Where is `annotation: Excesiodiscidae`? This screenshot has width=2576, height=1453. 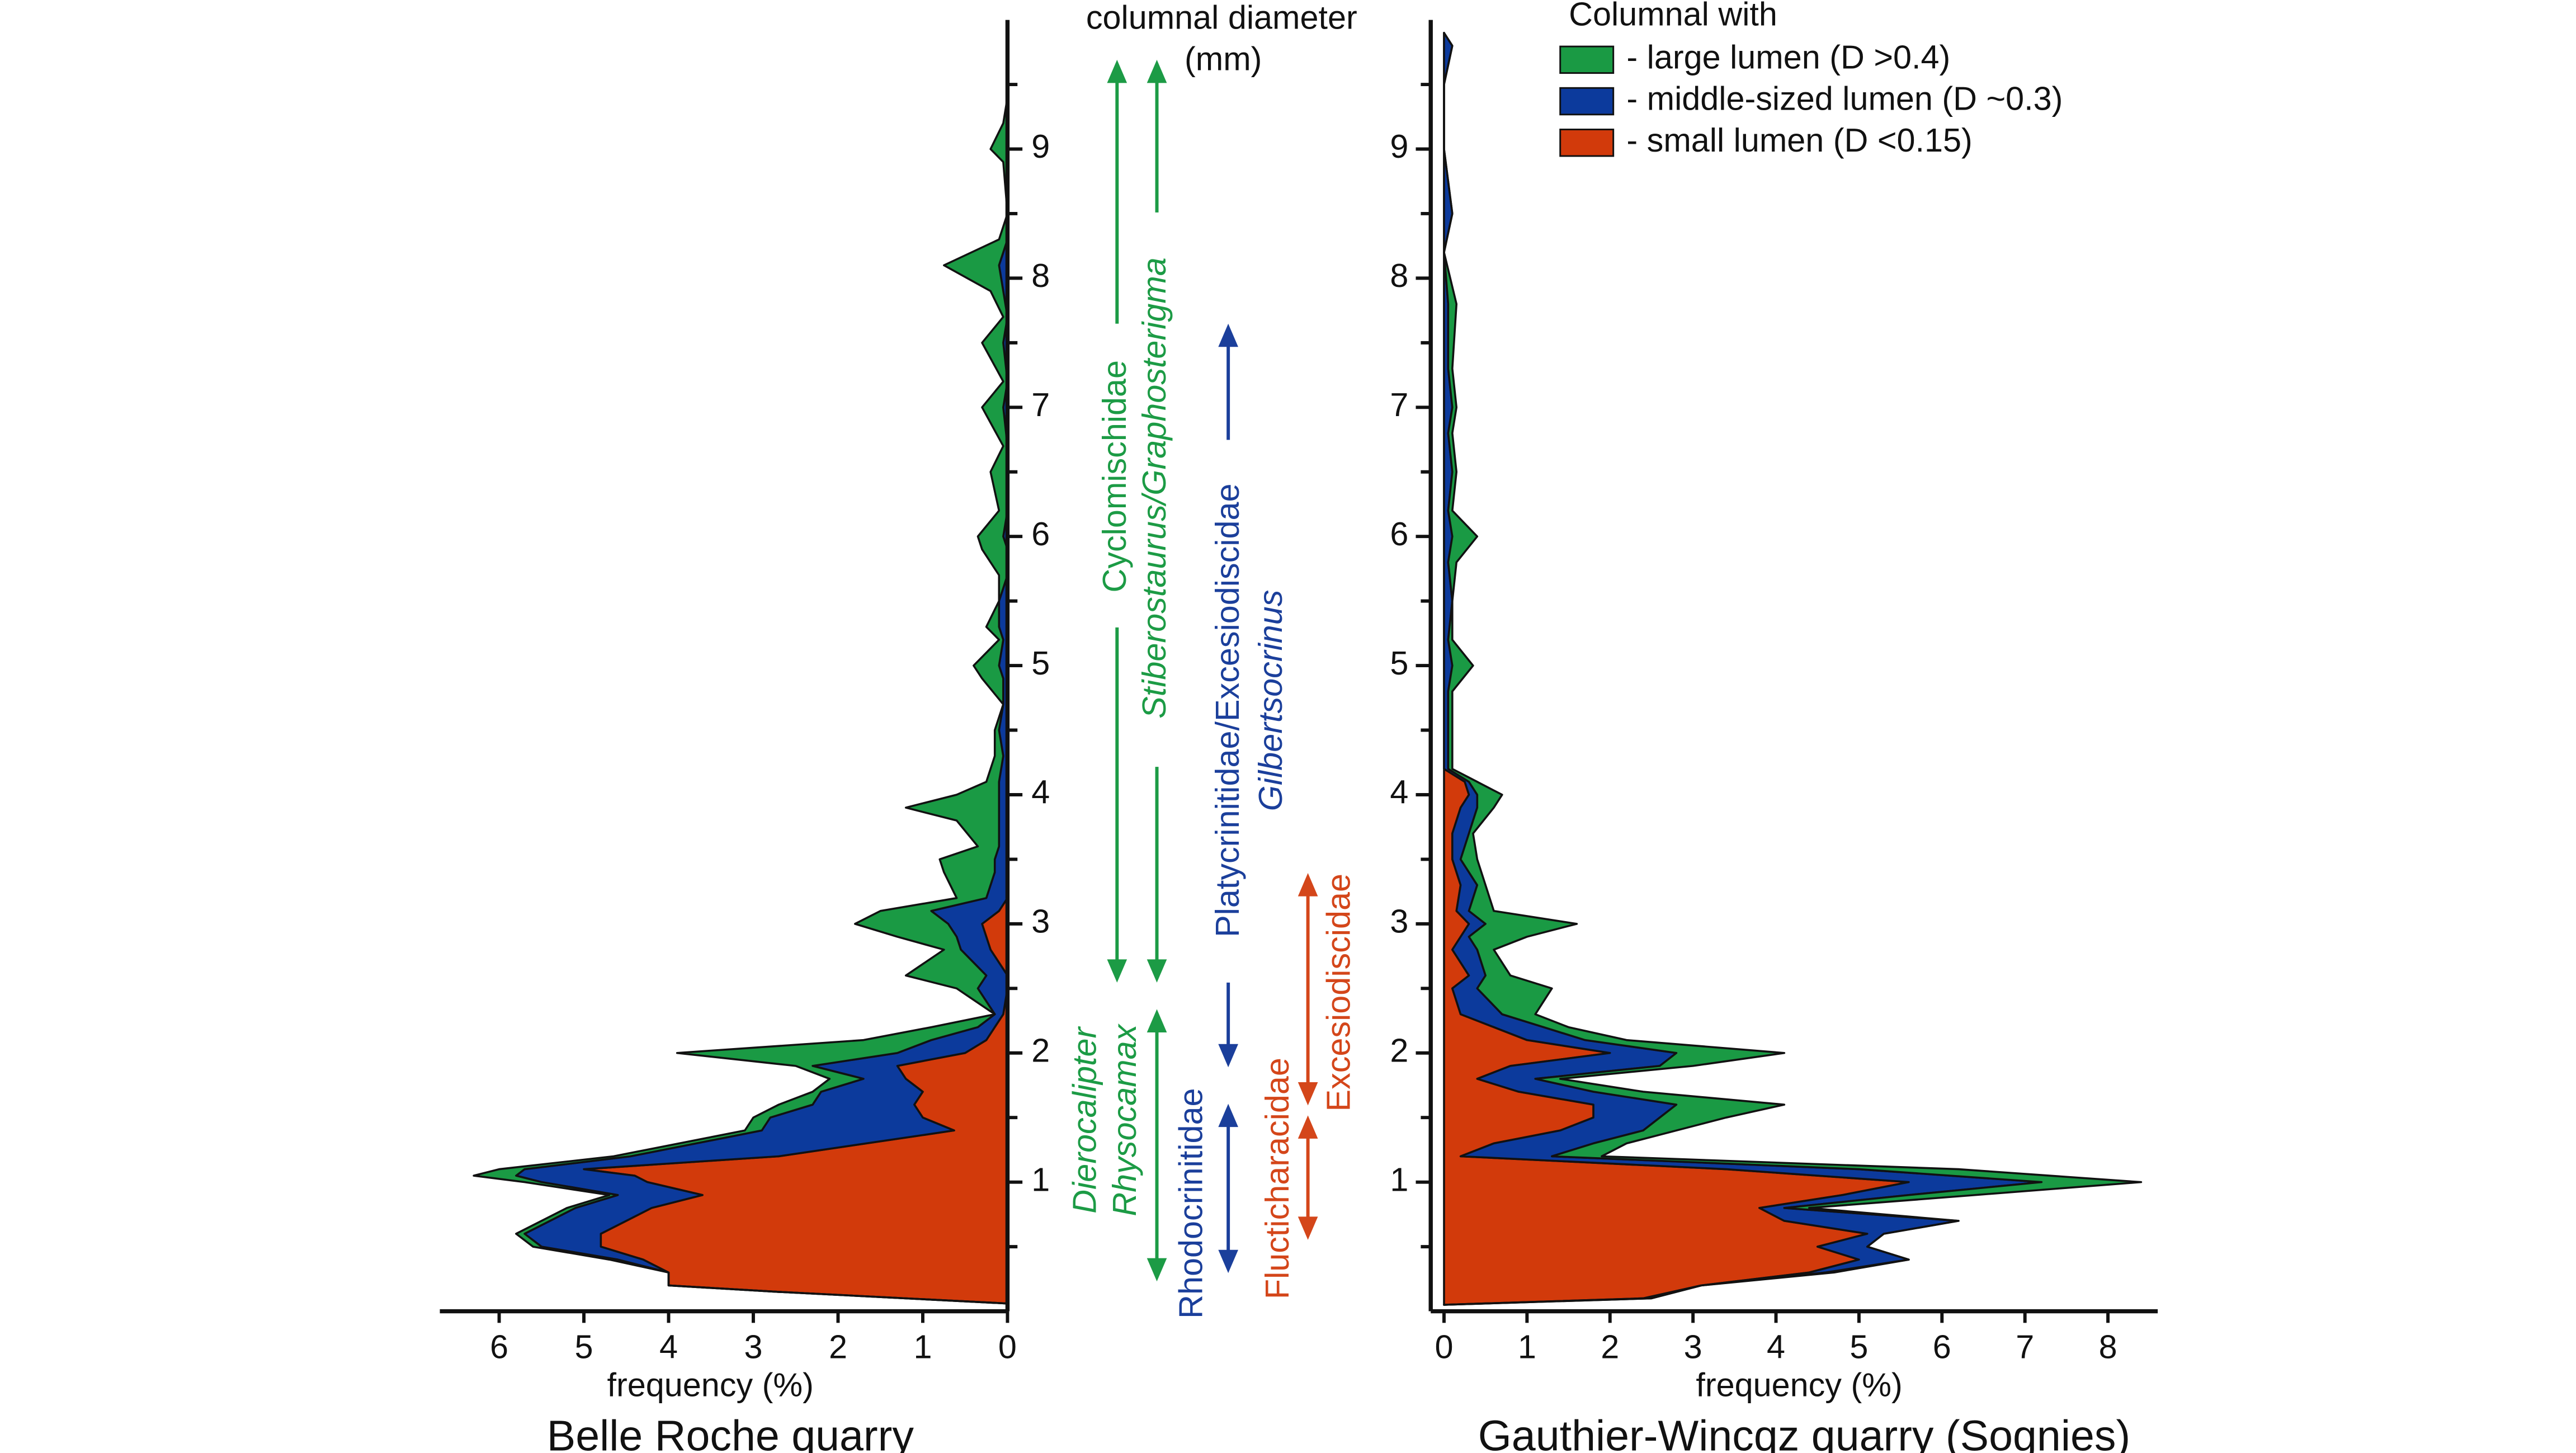
annotation: Excesiodiscidae is located at coordinates (1338, 993).